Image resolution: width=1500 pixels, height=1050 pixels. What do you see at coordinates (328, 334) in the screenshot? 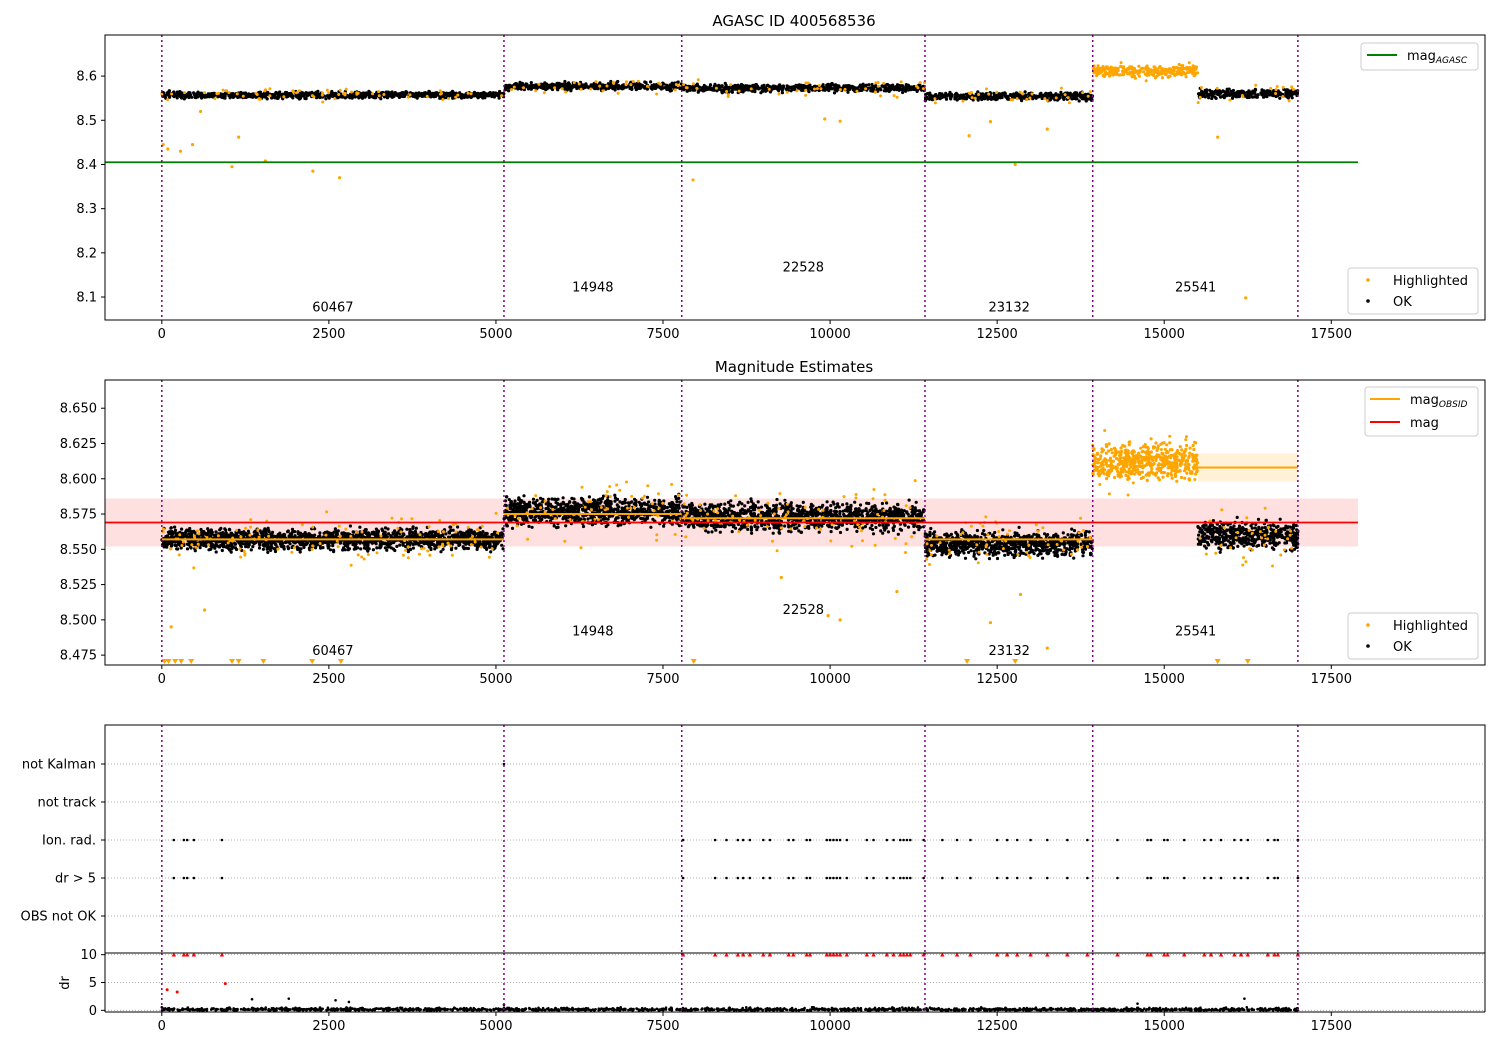
I see `x-tick-label: 2500` at bounding box center [328, 334].